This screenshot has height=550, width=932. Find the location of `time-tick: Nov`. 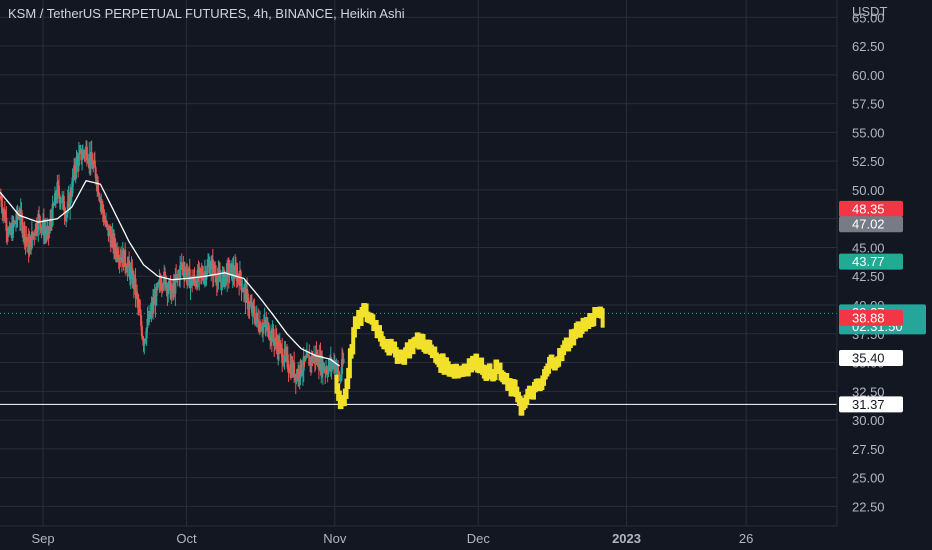

time-tick: Nov is located at coordinates (335, 538).